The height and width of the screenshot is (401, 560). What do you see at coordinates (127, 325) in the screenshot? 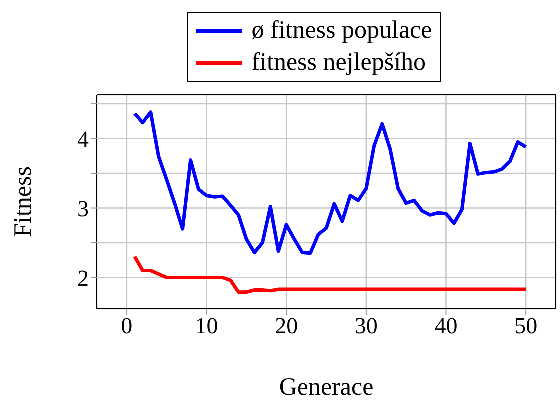
I see `x-tick-label: 0` at bounding box center [127, 325].